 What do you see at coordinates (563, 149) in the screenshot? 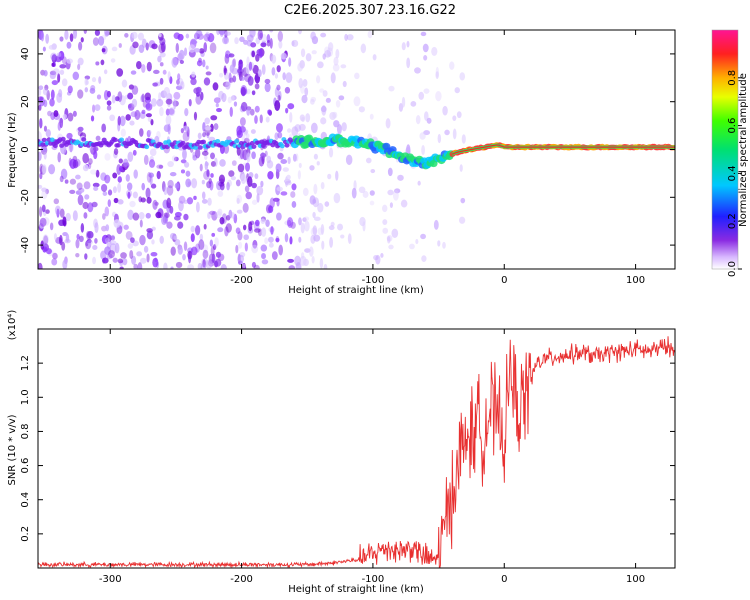
I see `spectrogram-trace-core` at bounding box center [563, 149].